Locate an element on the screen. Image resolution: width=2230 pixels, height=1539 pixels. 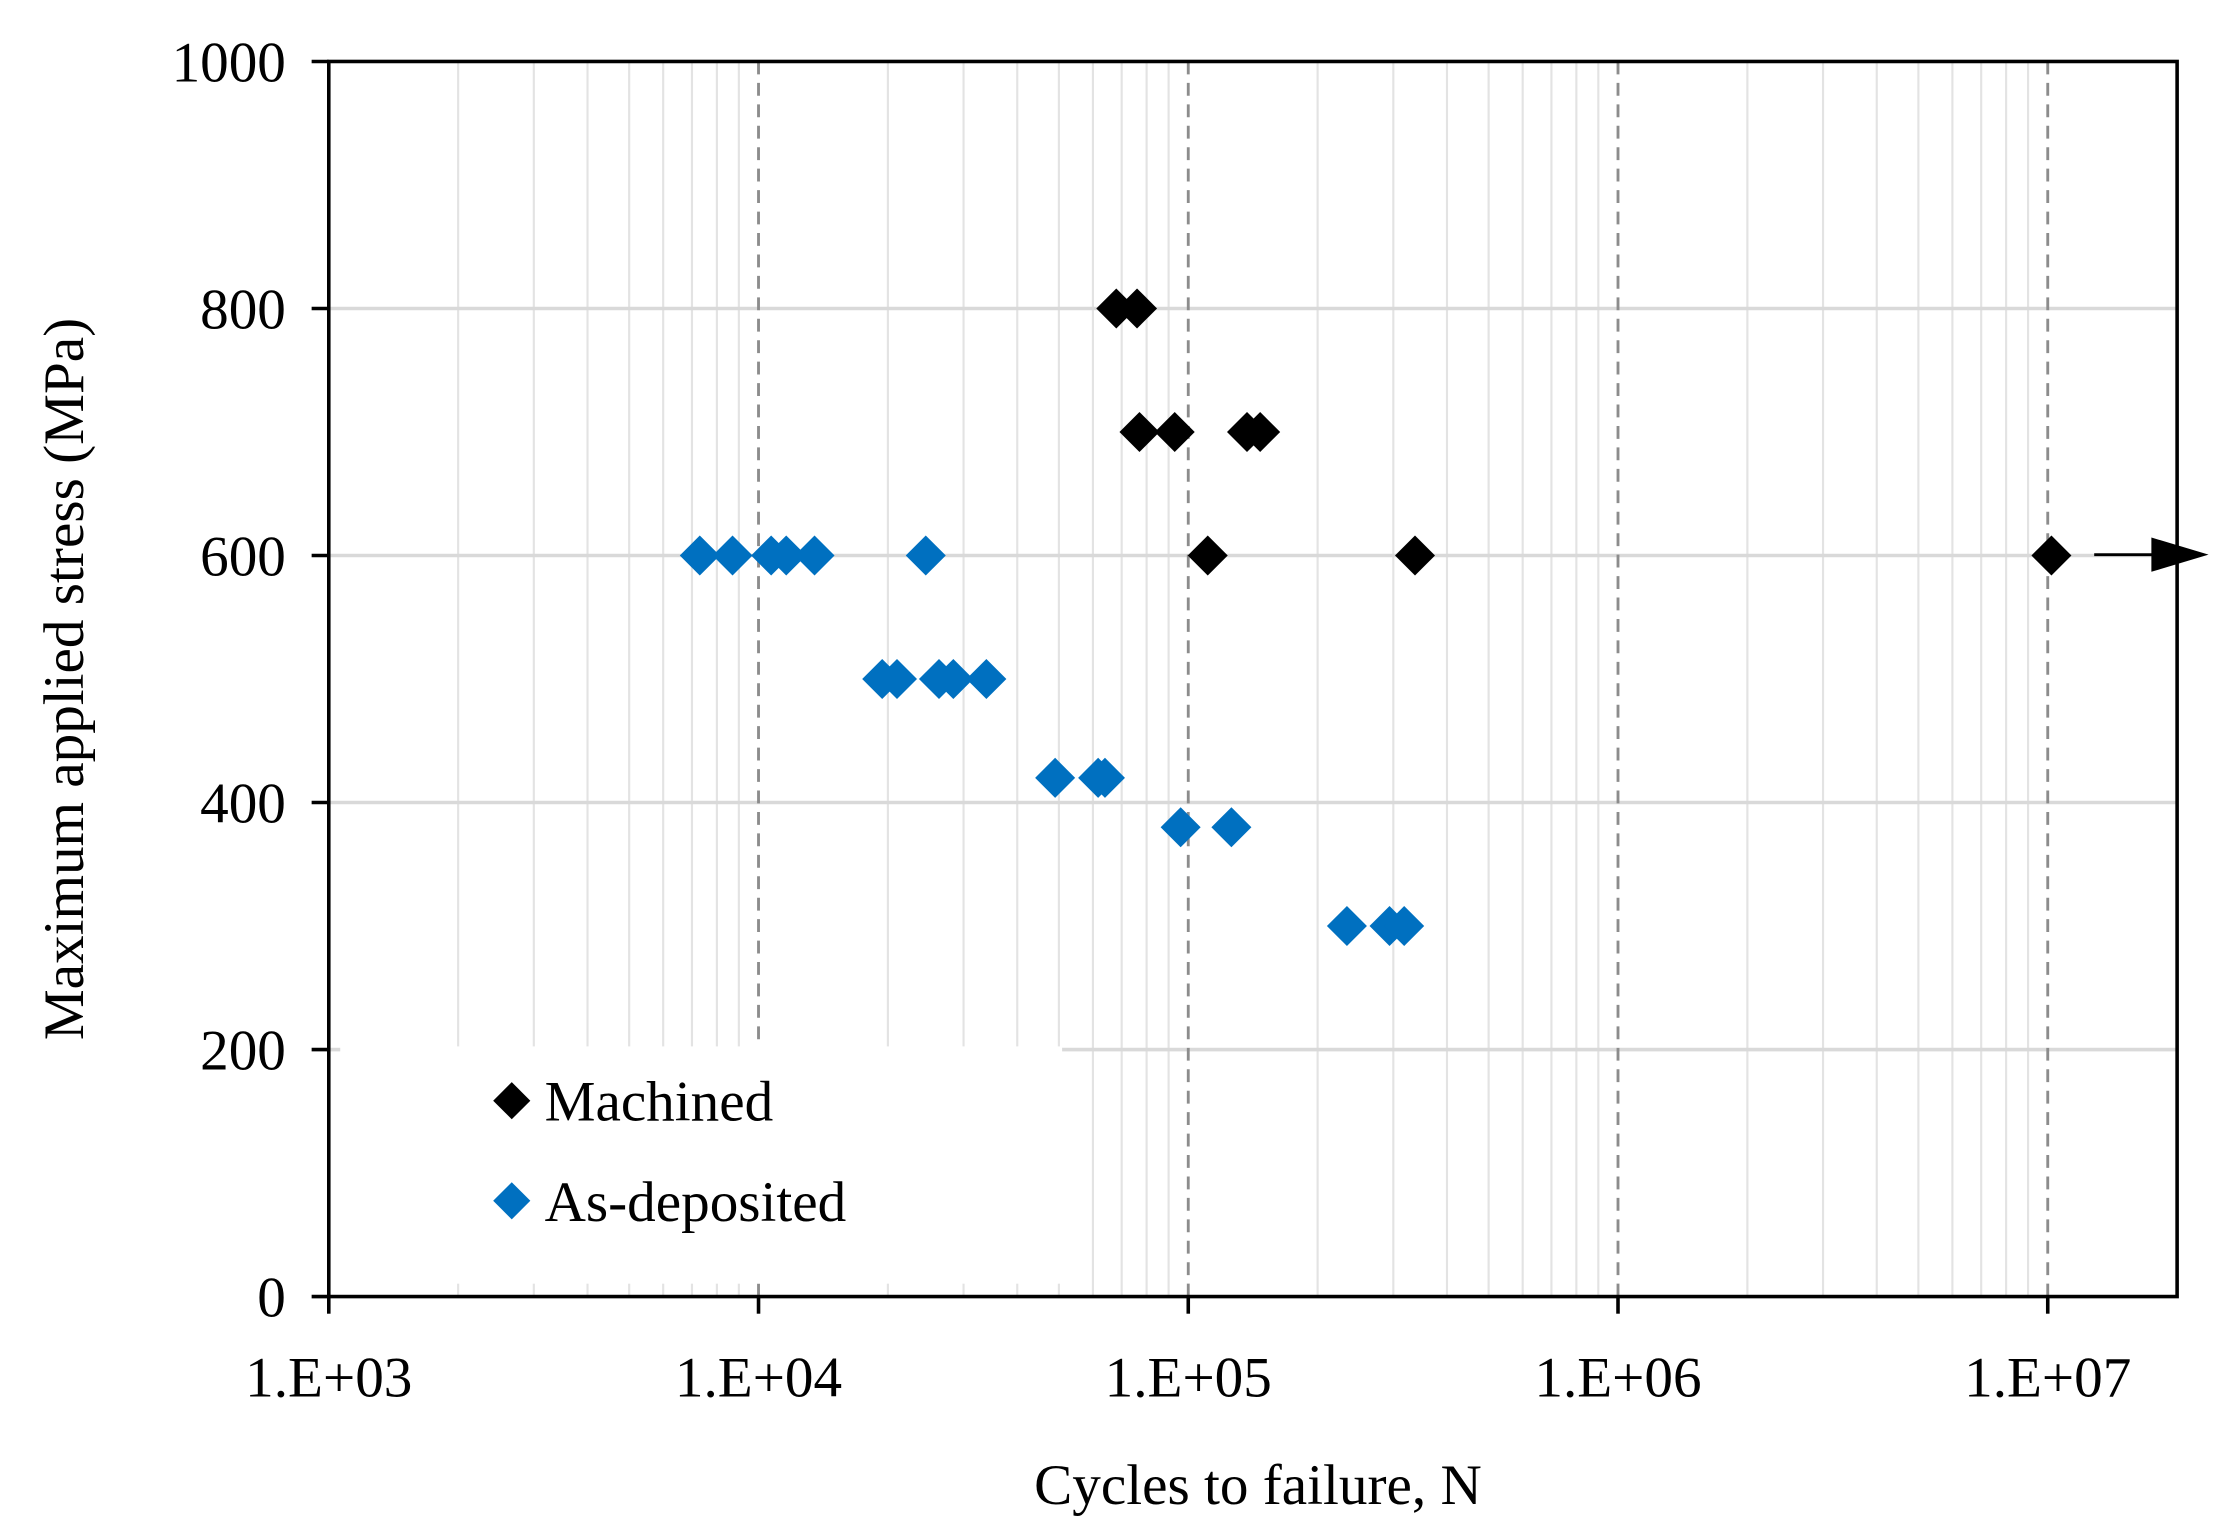
legend-box is located at coordinates (701, 1165).